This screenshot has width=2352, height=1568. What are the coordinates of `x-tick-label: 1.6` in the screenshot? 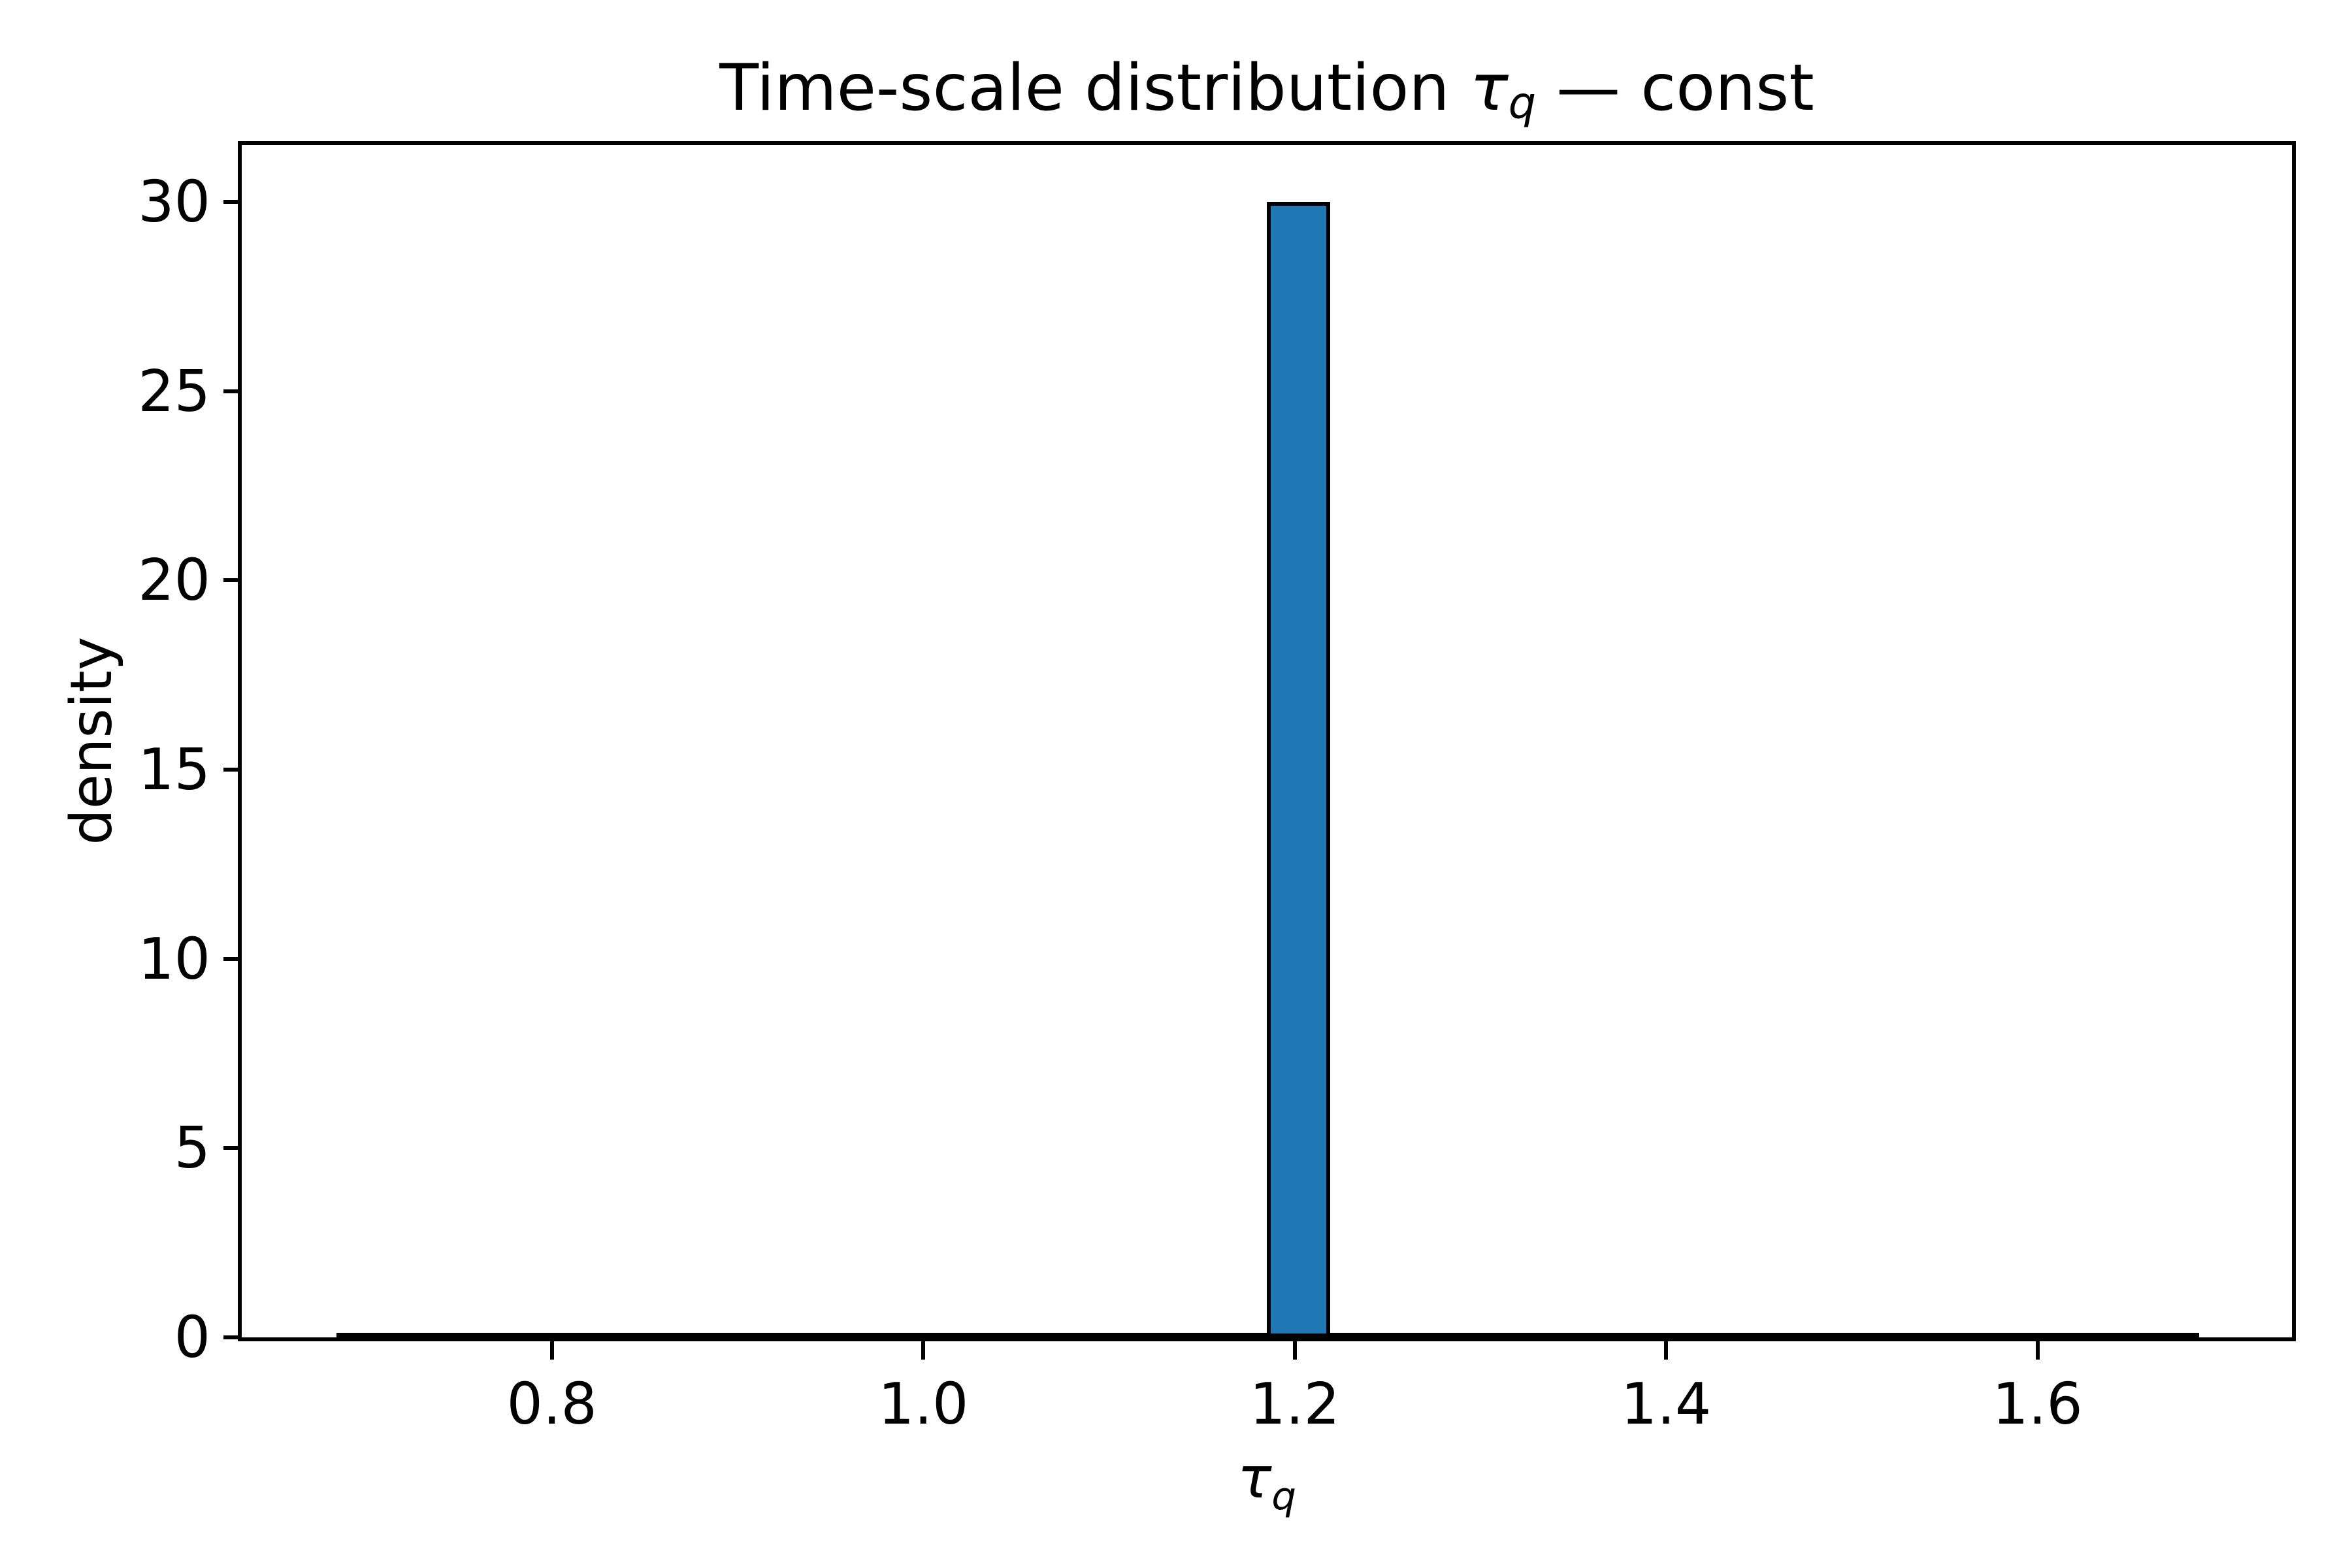 It's located at (2037, 1404).